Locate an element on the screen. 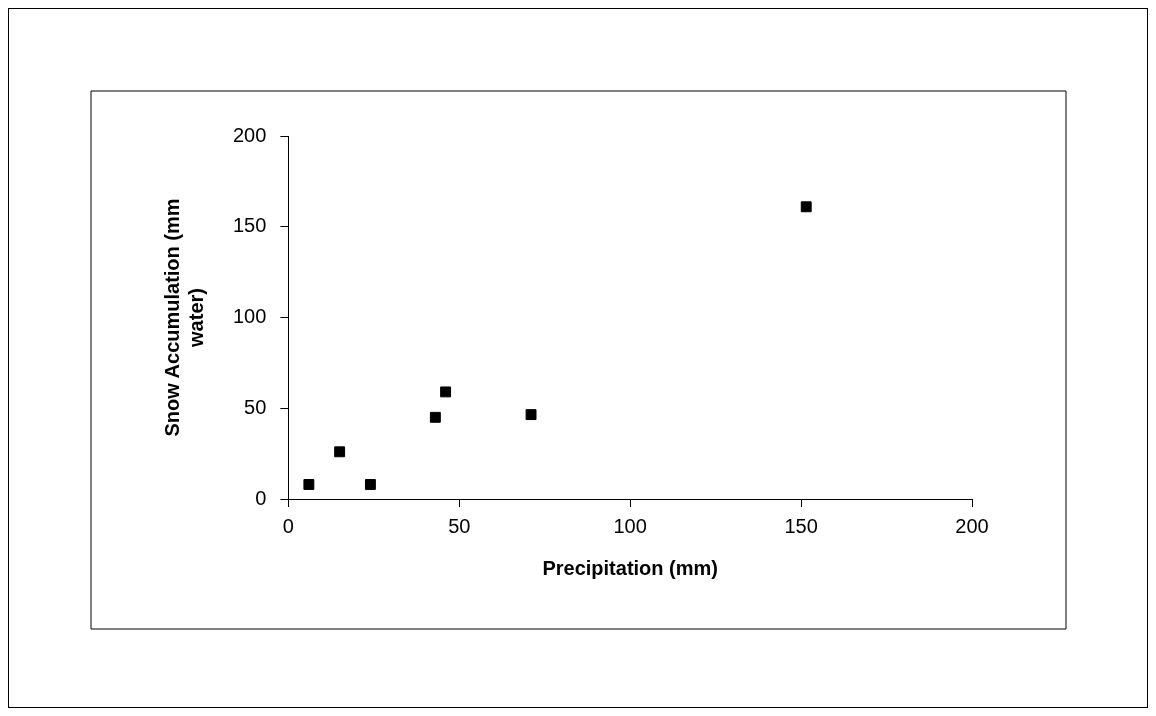 The height and width of the screenshot is (716, 1156). x-tick-label: 100 is located at coordinates (630, 525).